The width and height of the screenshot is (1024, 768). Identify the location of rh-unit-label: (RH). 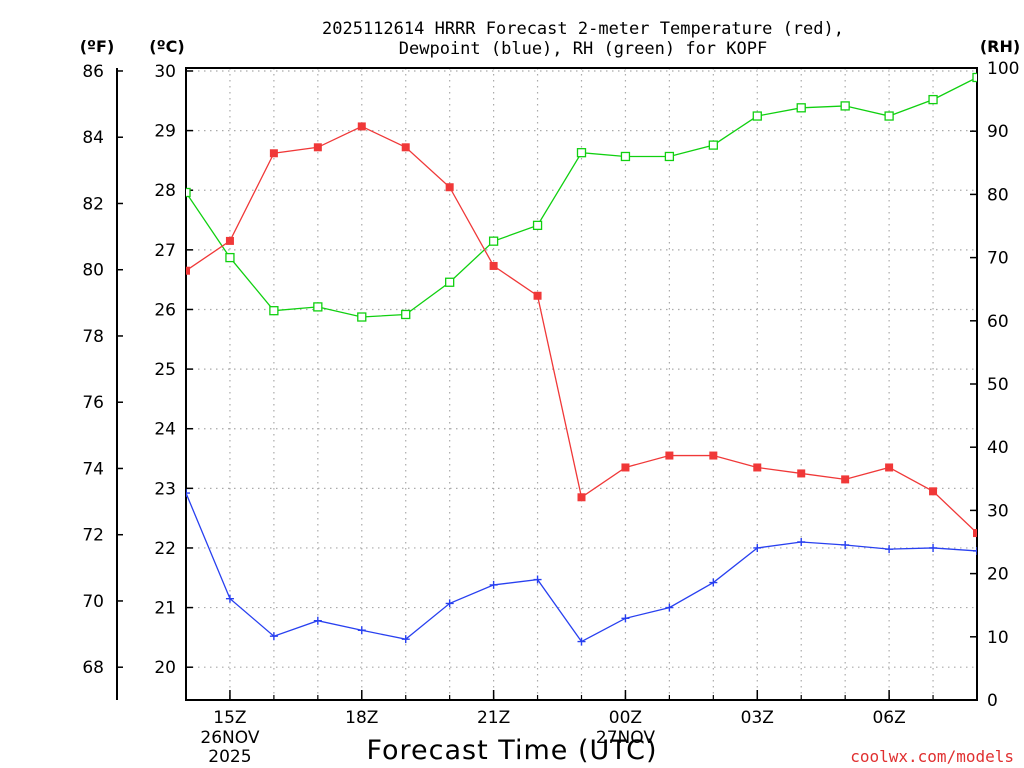
(1000, 46).